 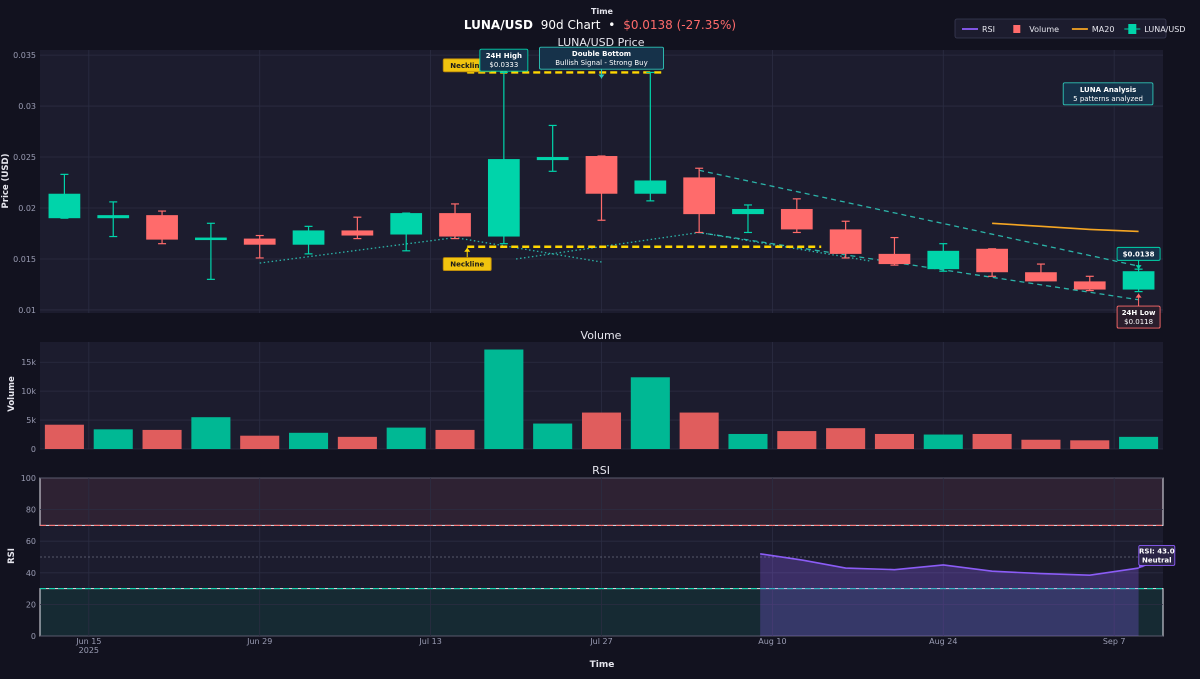 I want to click on annotation-low-24h: 24H Low$0.0118, so click(x=1138, y=311).